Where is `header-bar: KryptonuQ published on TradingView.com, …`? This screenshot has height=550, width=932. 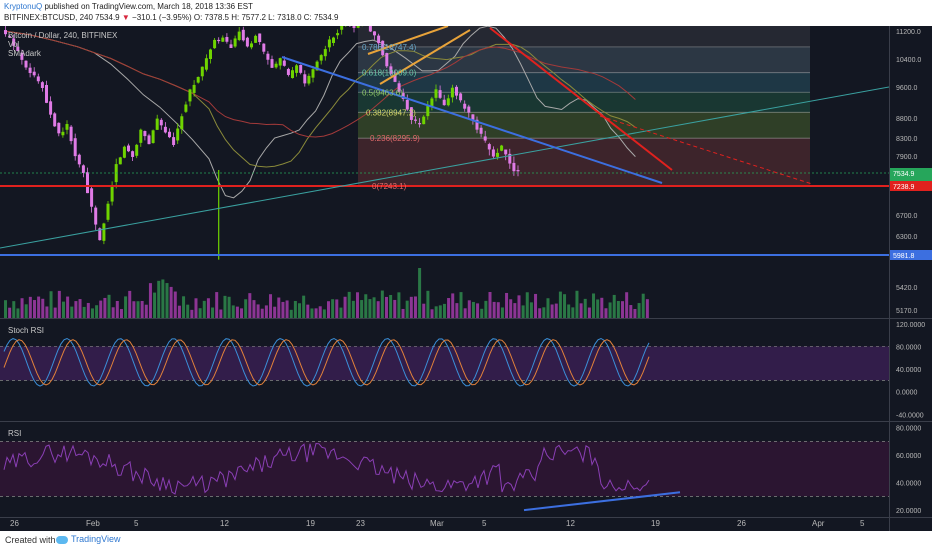 header-bar: KryptonuQ published on TradingView.com, … is located at coordinates (466, 13).